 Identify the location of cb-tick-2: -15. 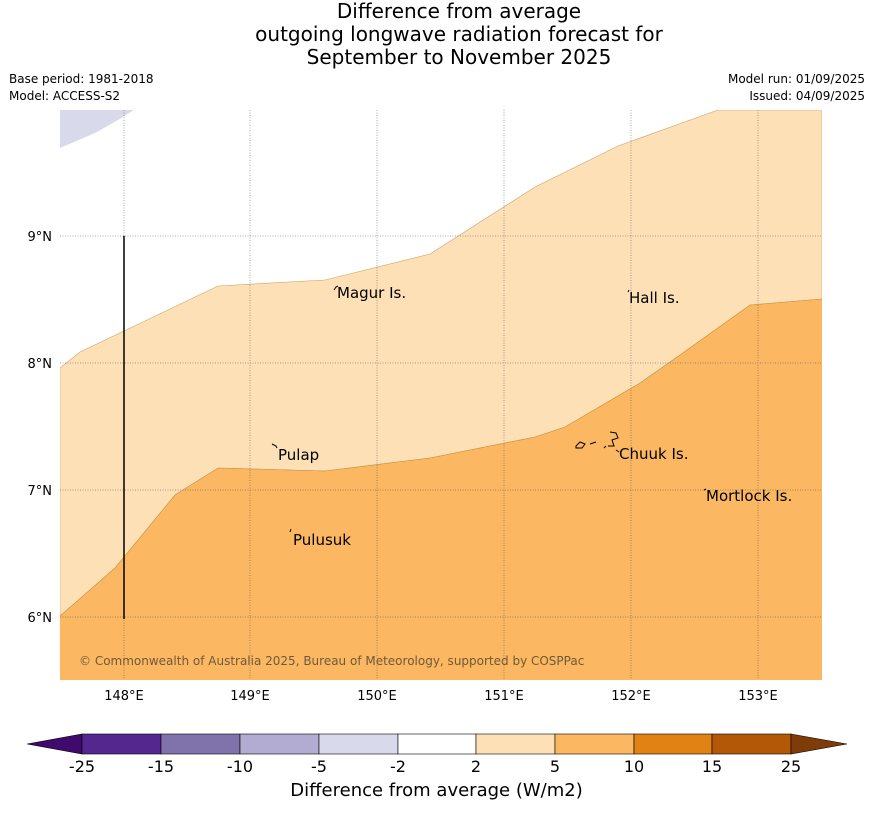
(161, 766).